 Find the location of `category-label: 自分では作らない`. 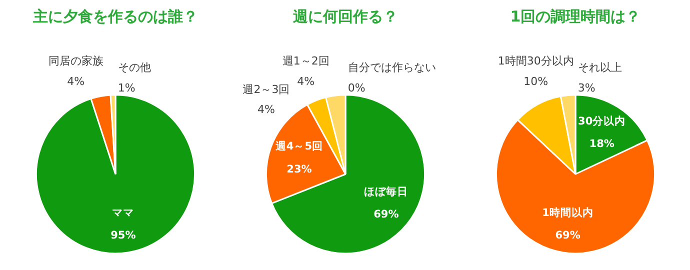

category-label: 自分では作らない is located at coordinates (392, 67).